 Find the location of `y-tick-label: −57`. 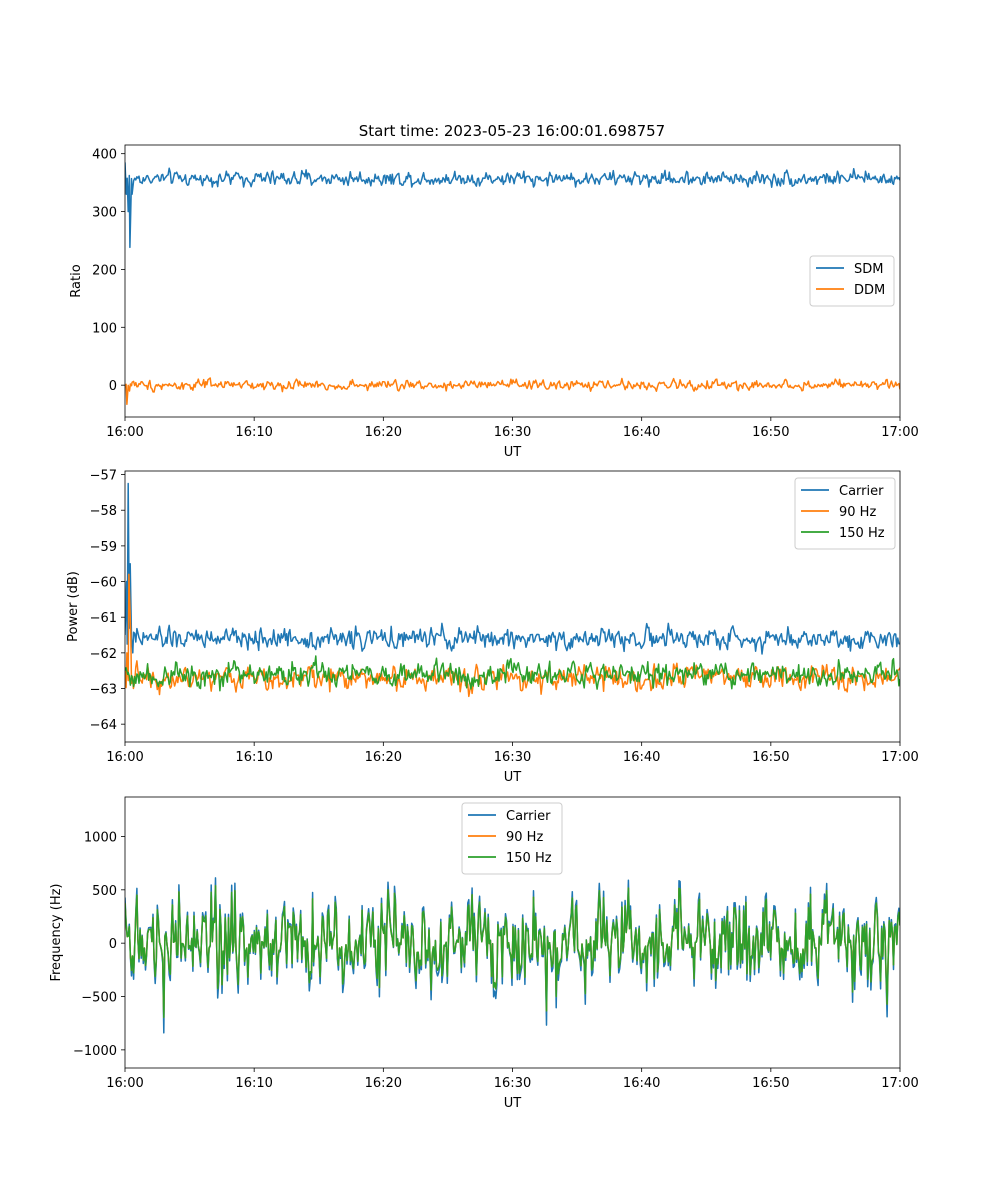

y-tick-label: −57 is located at coordinates (103, 476).